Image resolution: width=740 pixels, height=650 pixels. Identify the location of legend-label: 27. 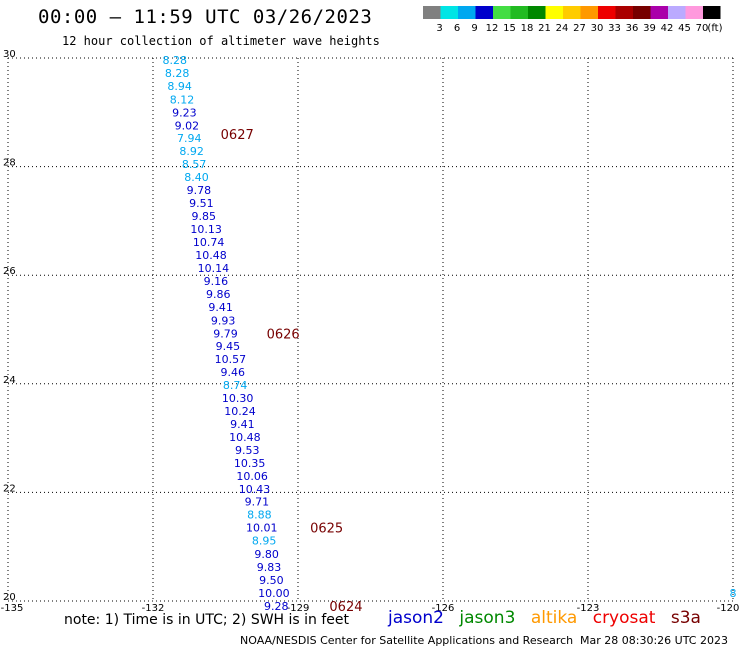
(579, 28).